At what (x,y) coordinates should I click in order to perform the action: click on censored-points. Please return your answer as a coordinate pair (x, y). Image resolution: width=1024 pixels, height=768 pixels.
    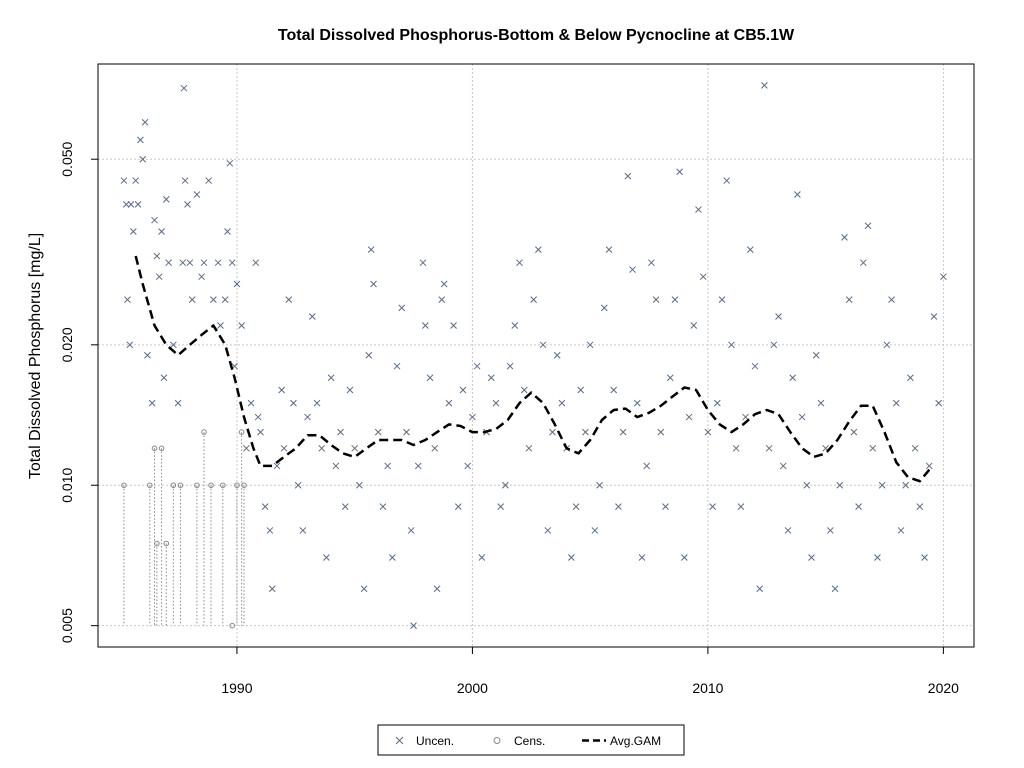
    Looking at the image, I should click on (184, 529).